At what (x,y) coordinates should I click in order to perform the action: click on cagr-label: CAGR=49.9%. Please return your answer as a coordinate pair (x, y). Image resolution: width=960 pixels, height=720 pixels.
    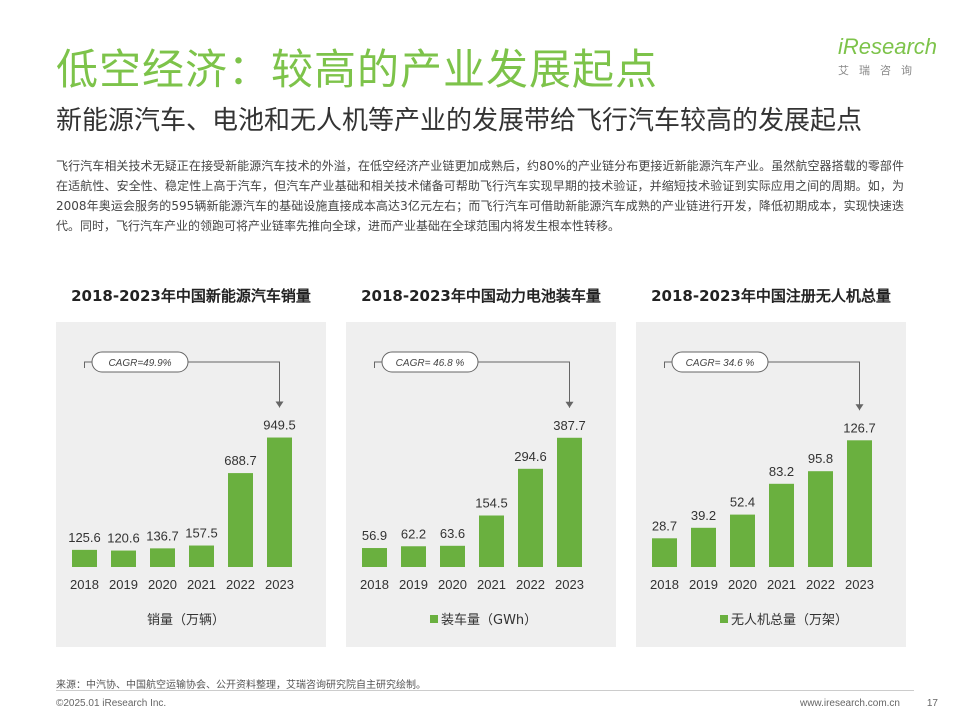
    Looking at the image, I should click on (139, 363).